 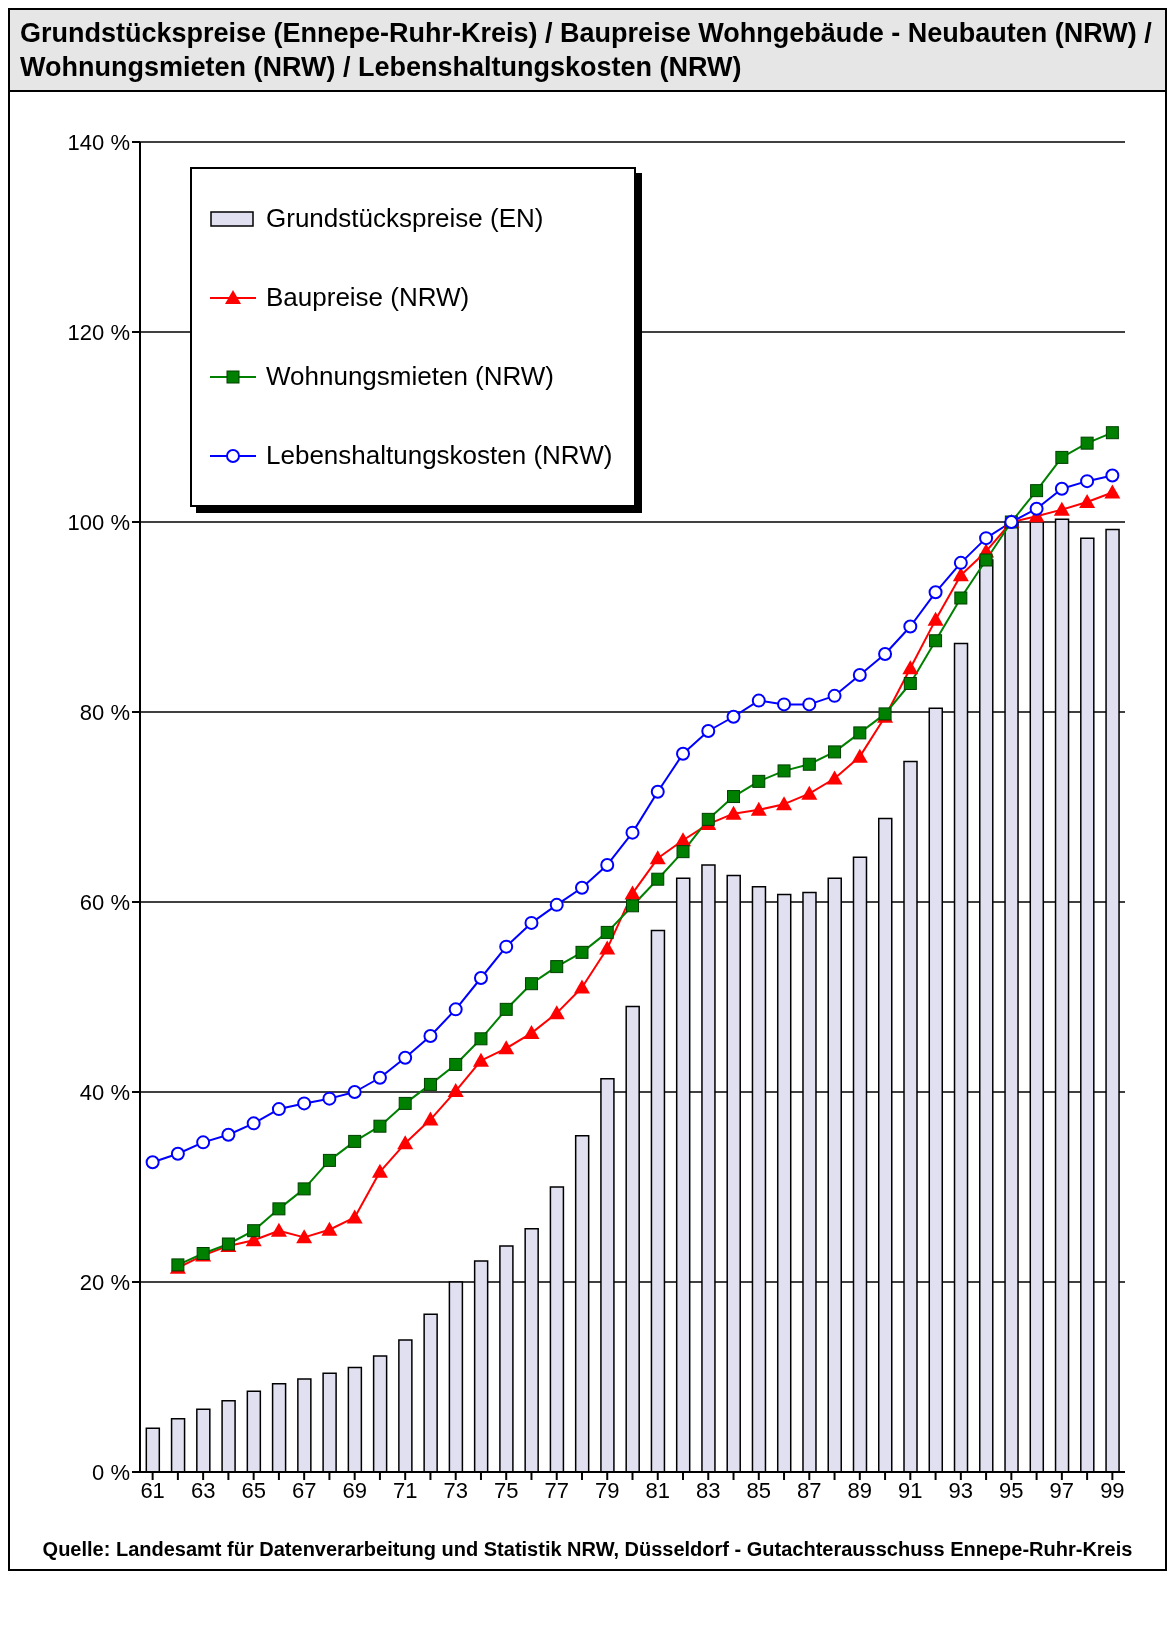 What do you see at coordinates (98, 142) in the screenshot?
I see `y-tick-label: 140 %` at bounding box center [98, 142].